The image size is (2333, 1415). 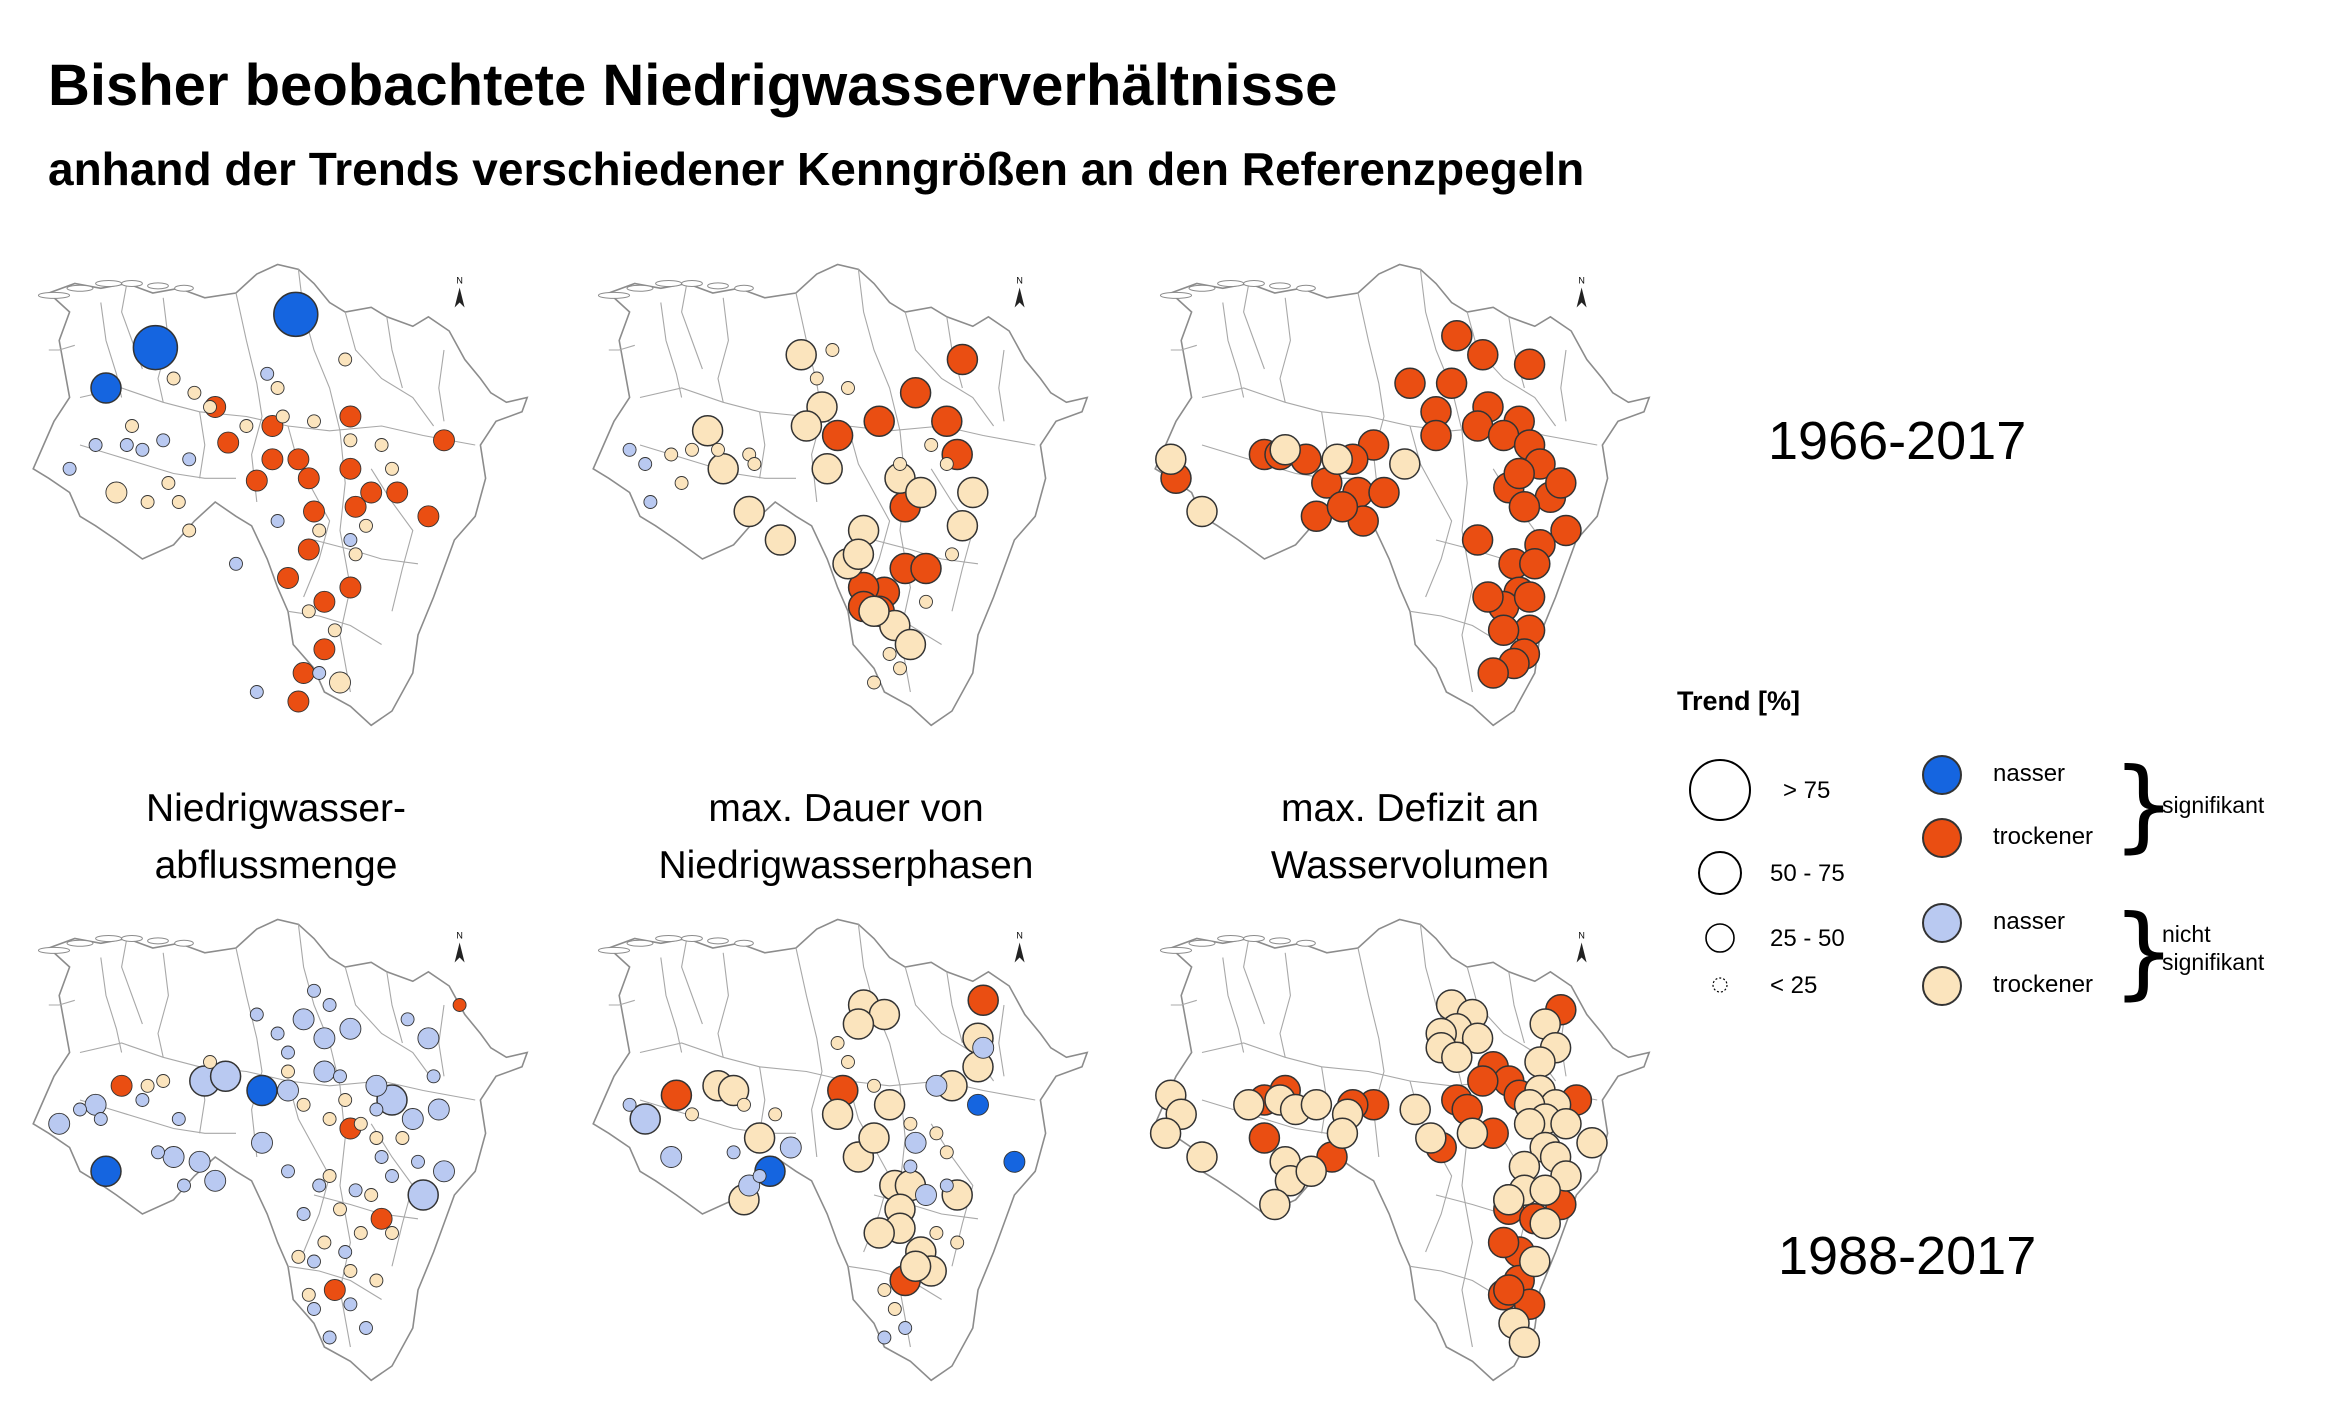 I want to click on indicator-line1: Niedrigwasser-, so click(x=276, y=808).